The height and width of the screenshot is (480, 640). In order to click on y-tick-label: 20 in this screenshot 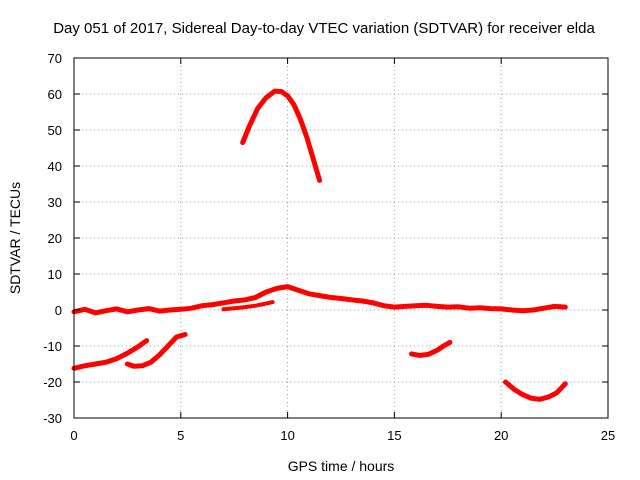, I will do `click(55, 238)`.